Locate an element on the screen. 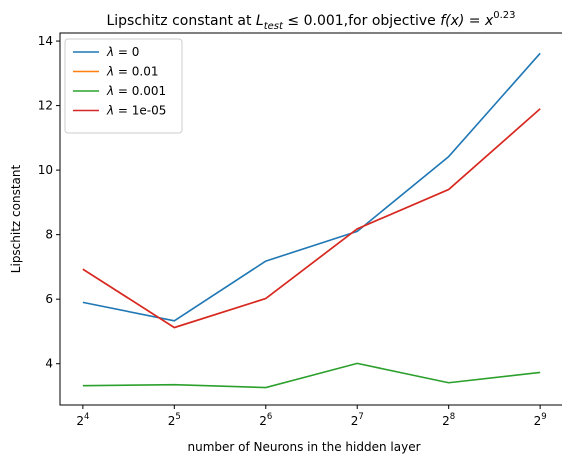 This screenshot has width=562, height=467. y-axis-label: Lipschitz constant is located at coordinates (16, 219).